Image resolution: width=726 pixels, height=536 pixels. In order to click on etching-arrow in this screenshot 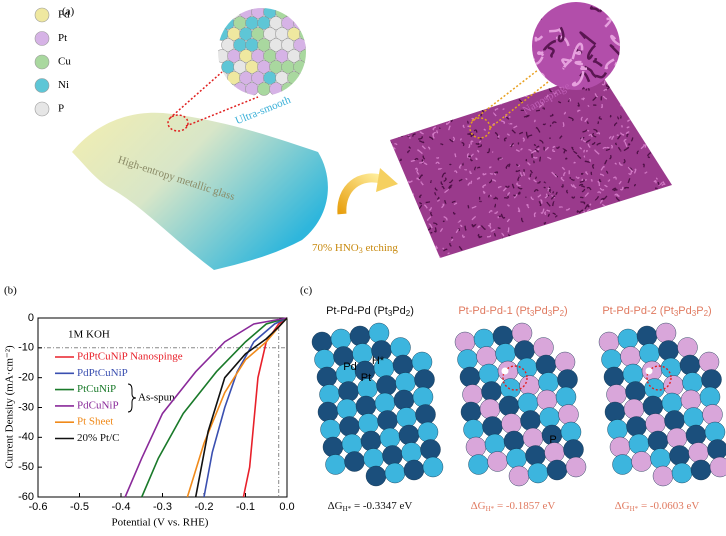, I will do `click(361, 194)`.